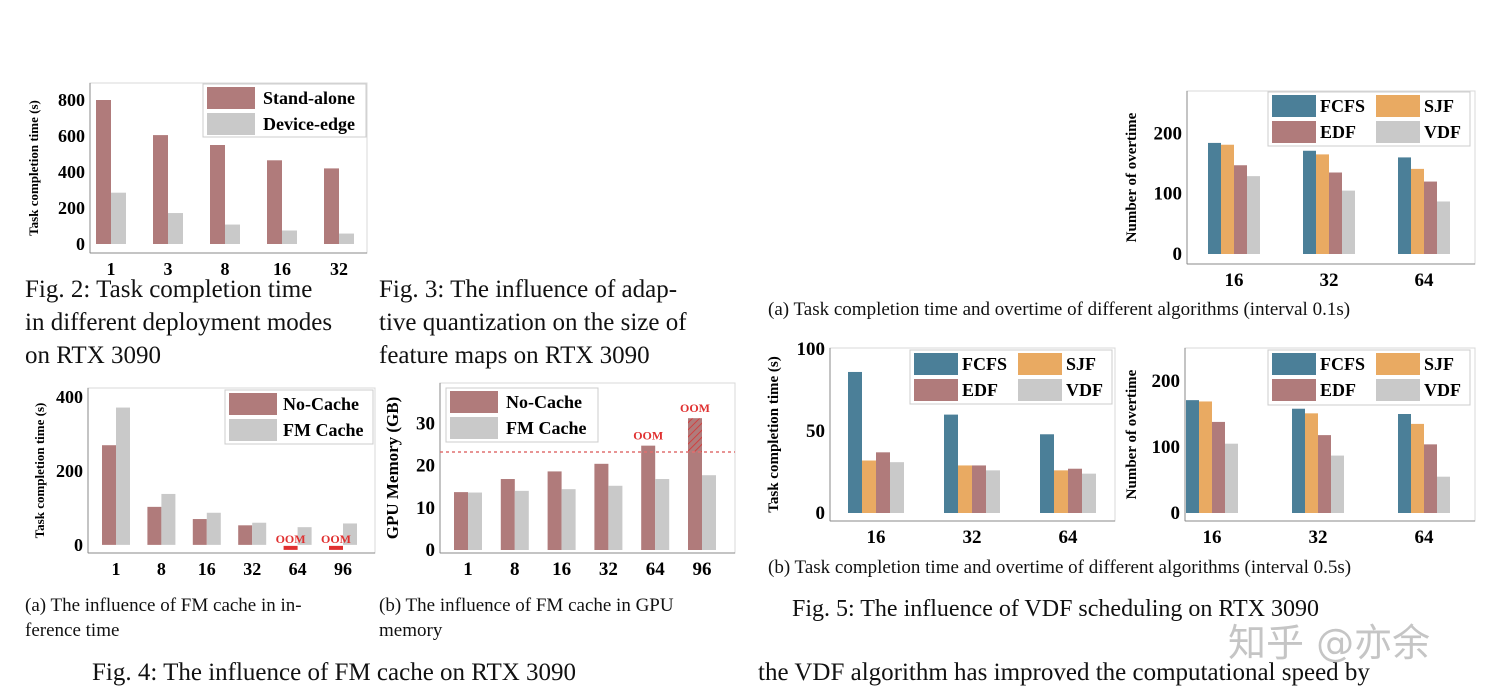 This screenshot has height=694, width=1505. I want to click on legend-label: SJF, so click(1081, 364).